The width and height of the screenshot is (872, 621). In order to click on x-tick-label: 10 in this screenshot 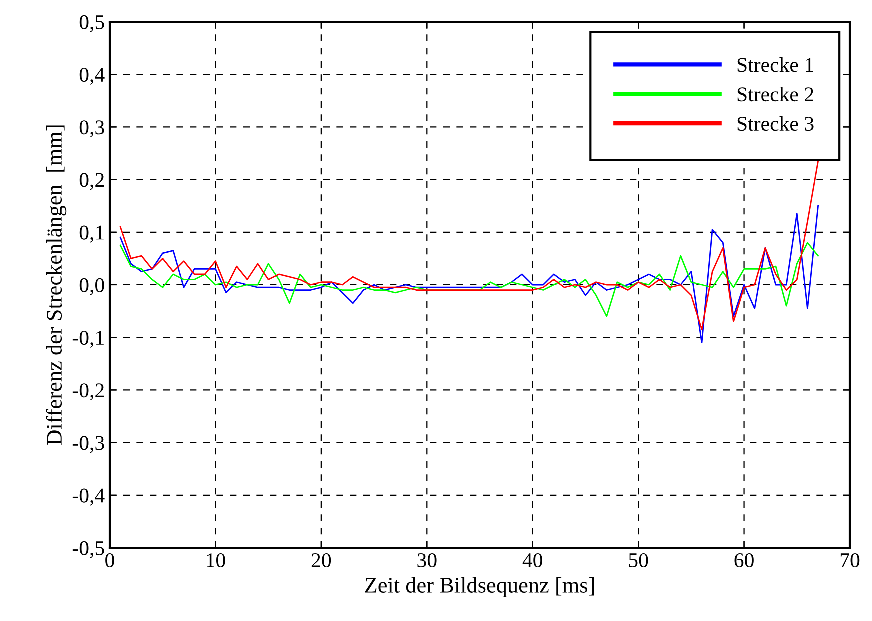, I will do `click(216, 560)`.